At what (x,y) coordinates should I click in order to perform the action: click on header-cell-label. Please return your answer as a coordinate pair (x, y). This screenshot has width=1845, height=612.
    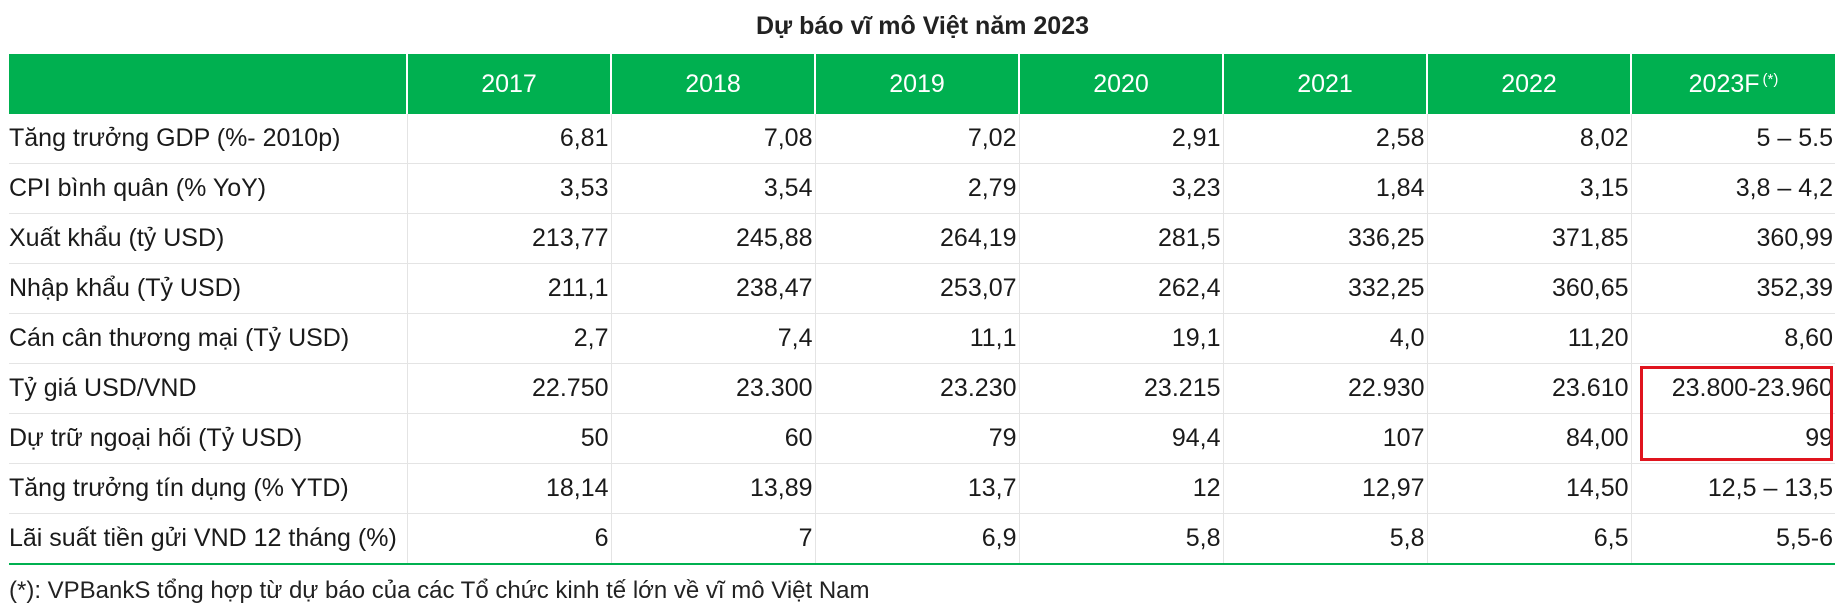
    Looking at the image, I should click on (208, 84).